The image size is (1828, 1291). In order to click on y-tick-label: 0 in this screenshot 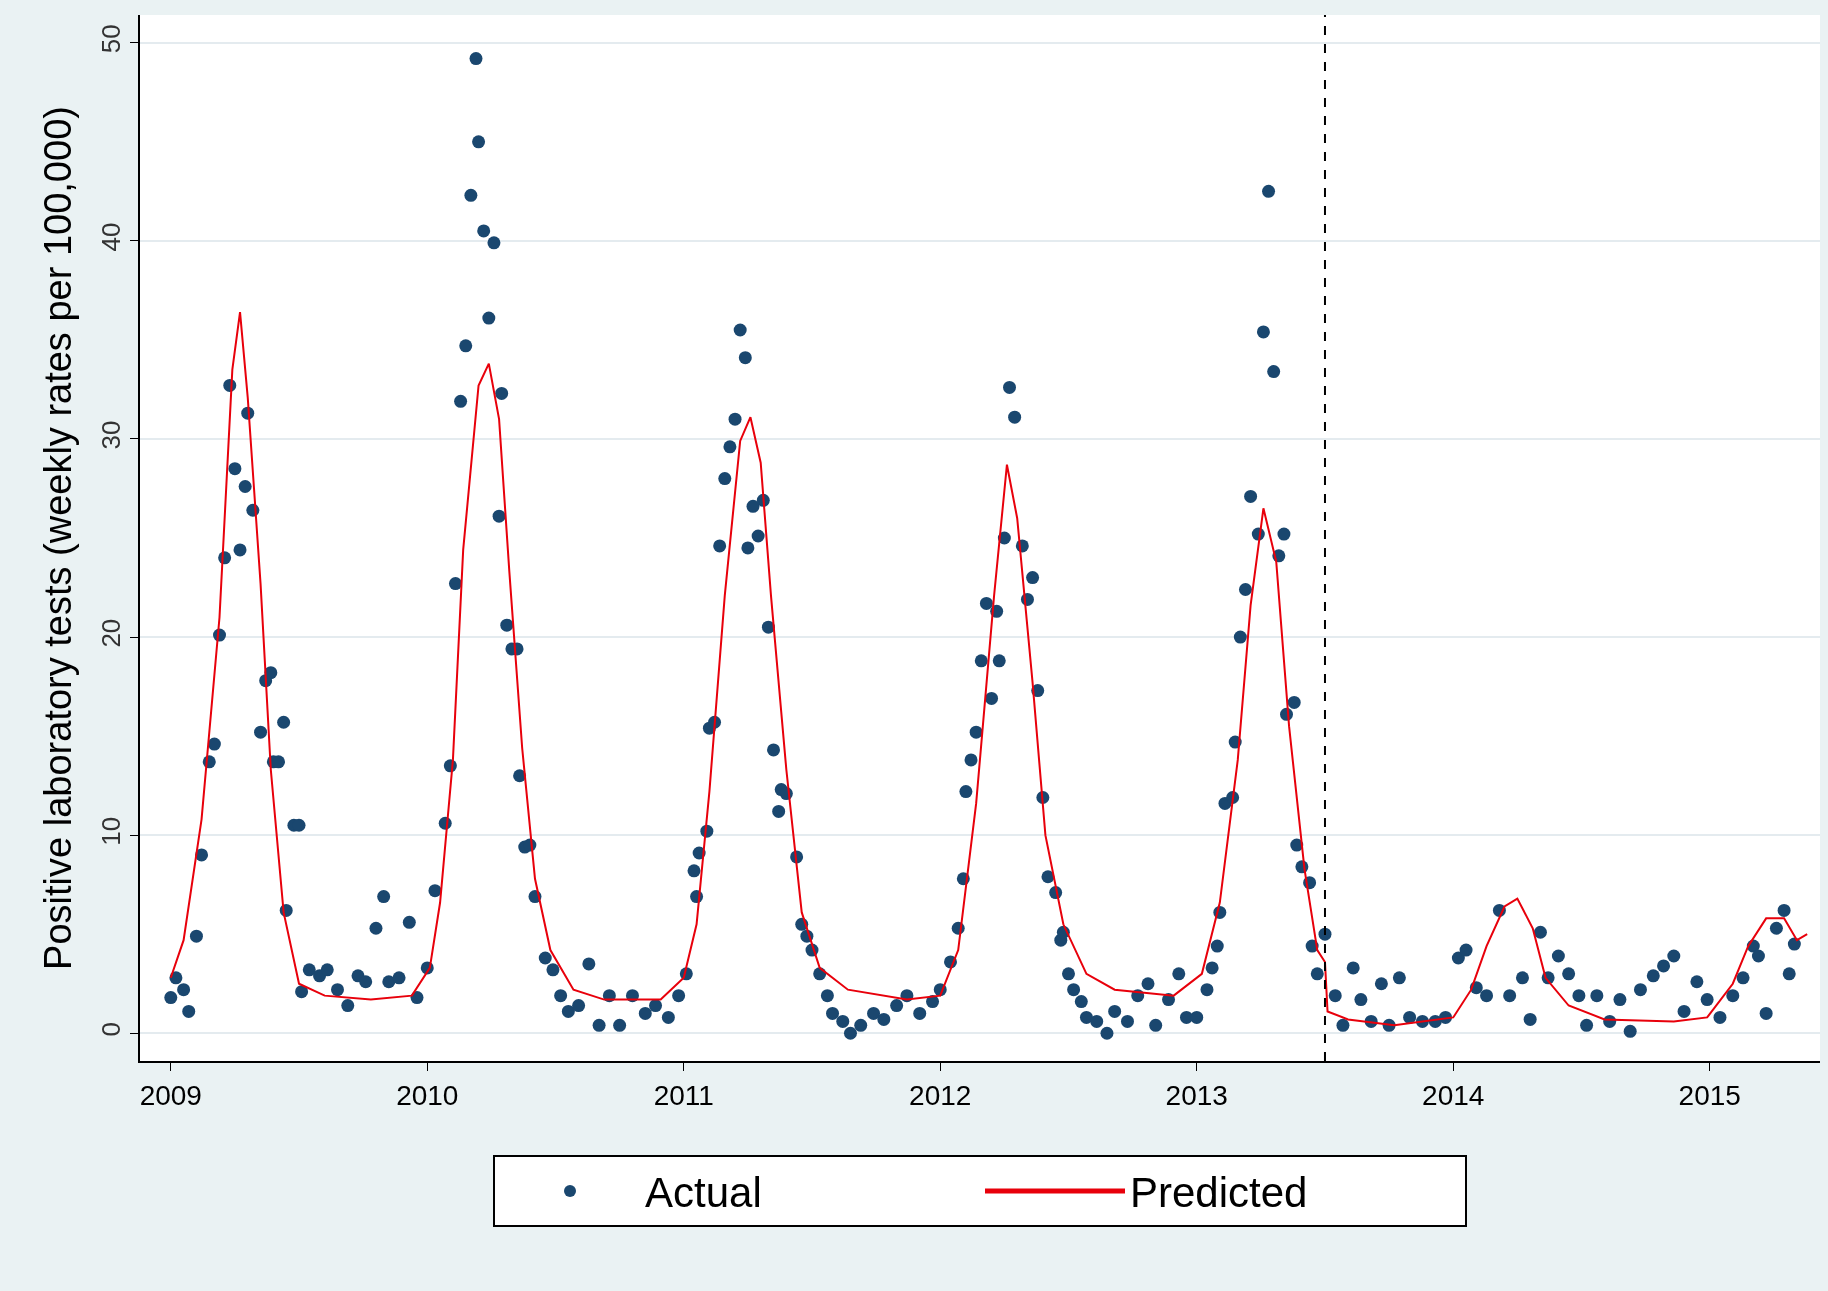, I will do `click(110, 1029)`.